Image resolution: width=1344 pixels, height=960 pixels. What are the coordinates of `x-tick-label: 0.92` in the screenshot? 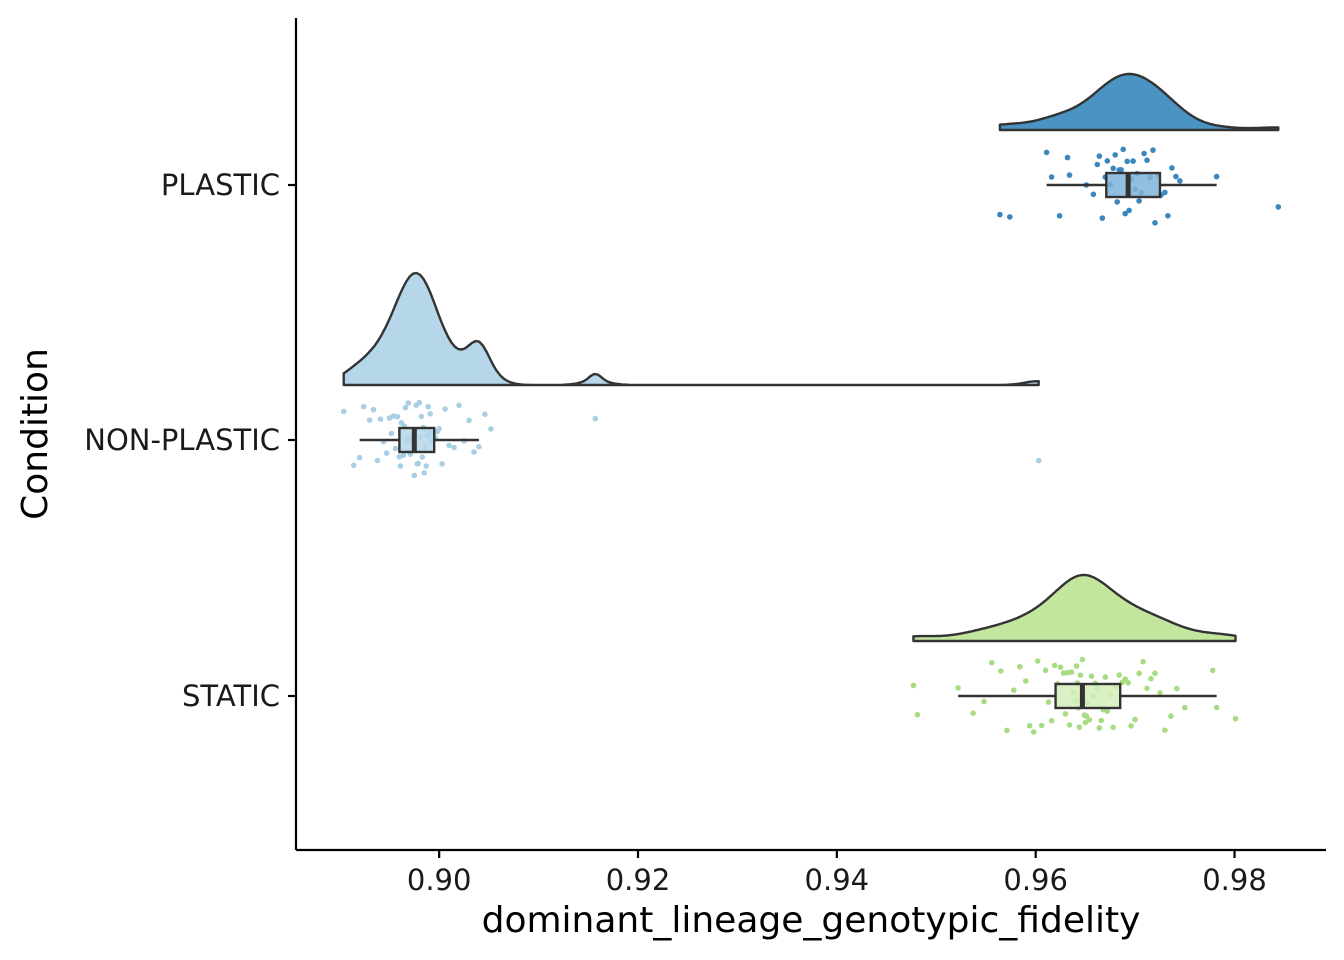 It's located at (638, 880).